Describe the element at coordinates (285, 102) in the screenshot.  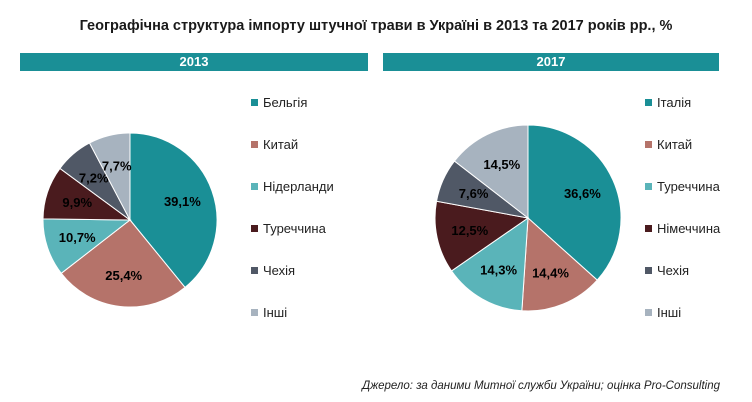
I see `legend-label: Бельгія` at that location.